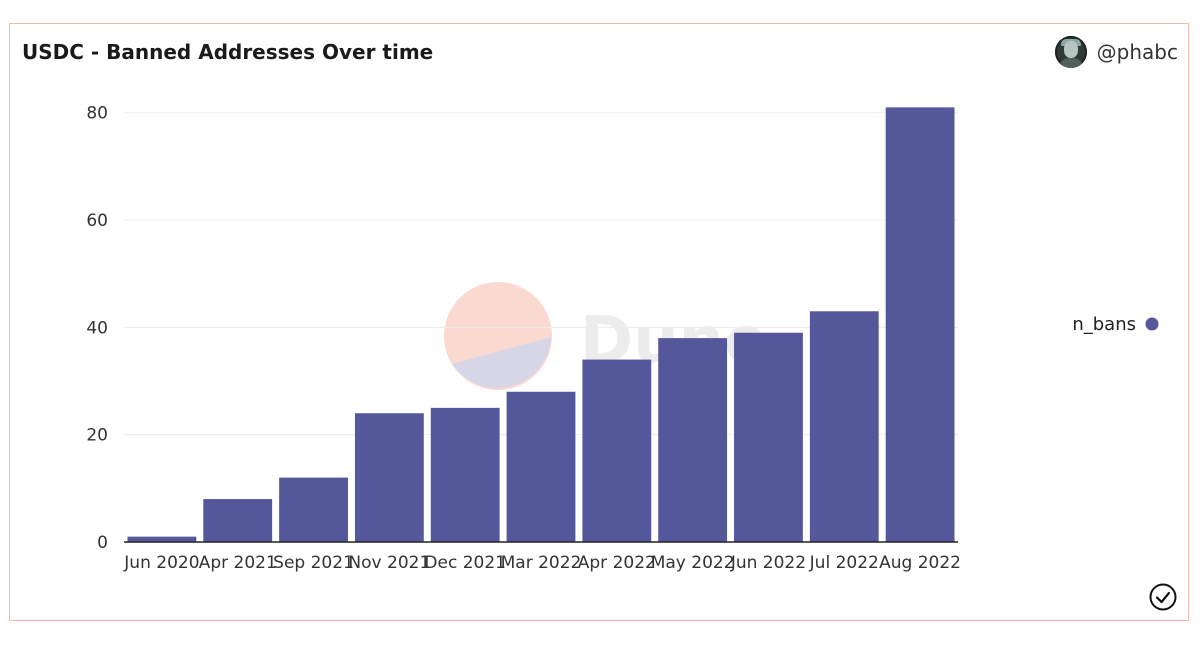 The image size is (1200, 655). I want to click on x-tick-label: Apr 2022, so click(617, 563).